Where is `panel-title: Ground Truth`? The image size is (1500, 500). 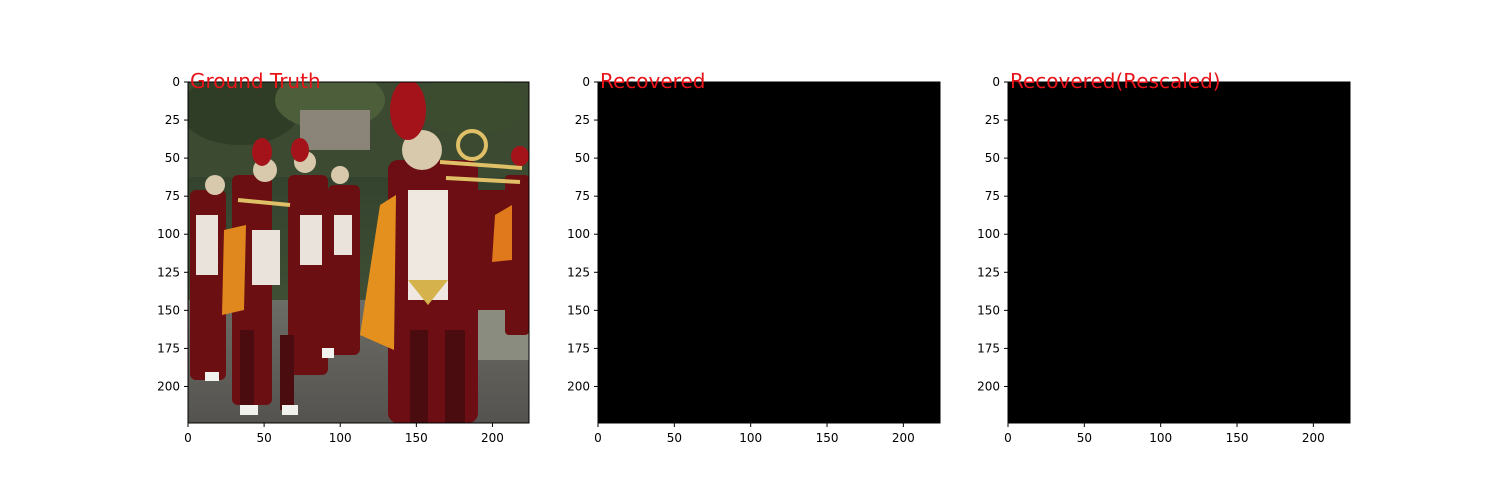 panel-title: Ground Truth is located at coordinates (255, 81).